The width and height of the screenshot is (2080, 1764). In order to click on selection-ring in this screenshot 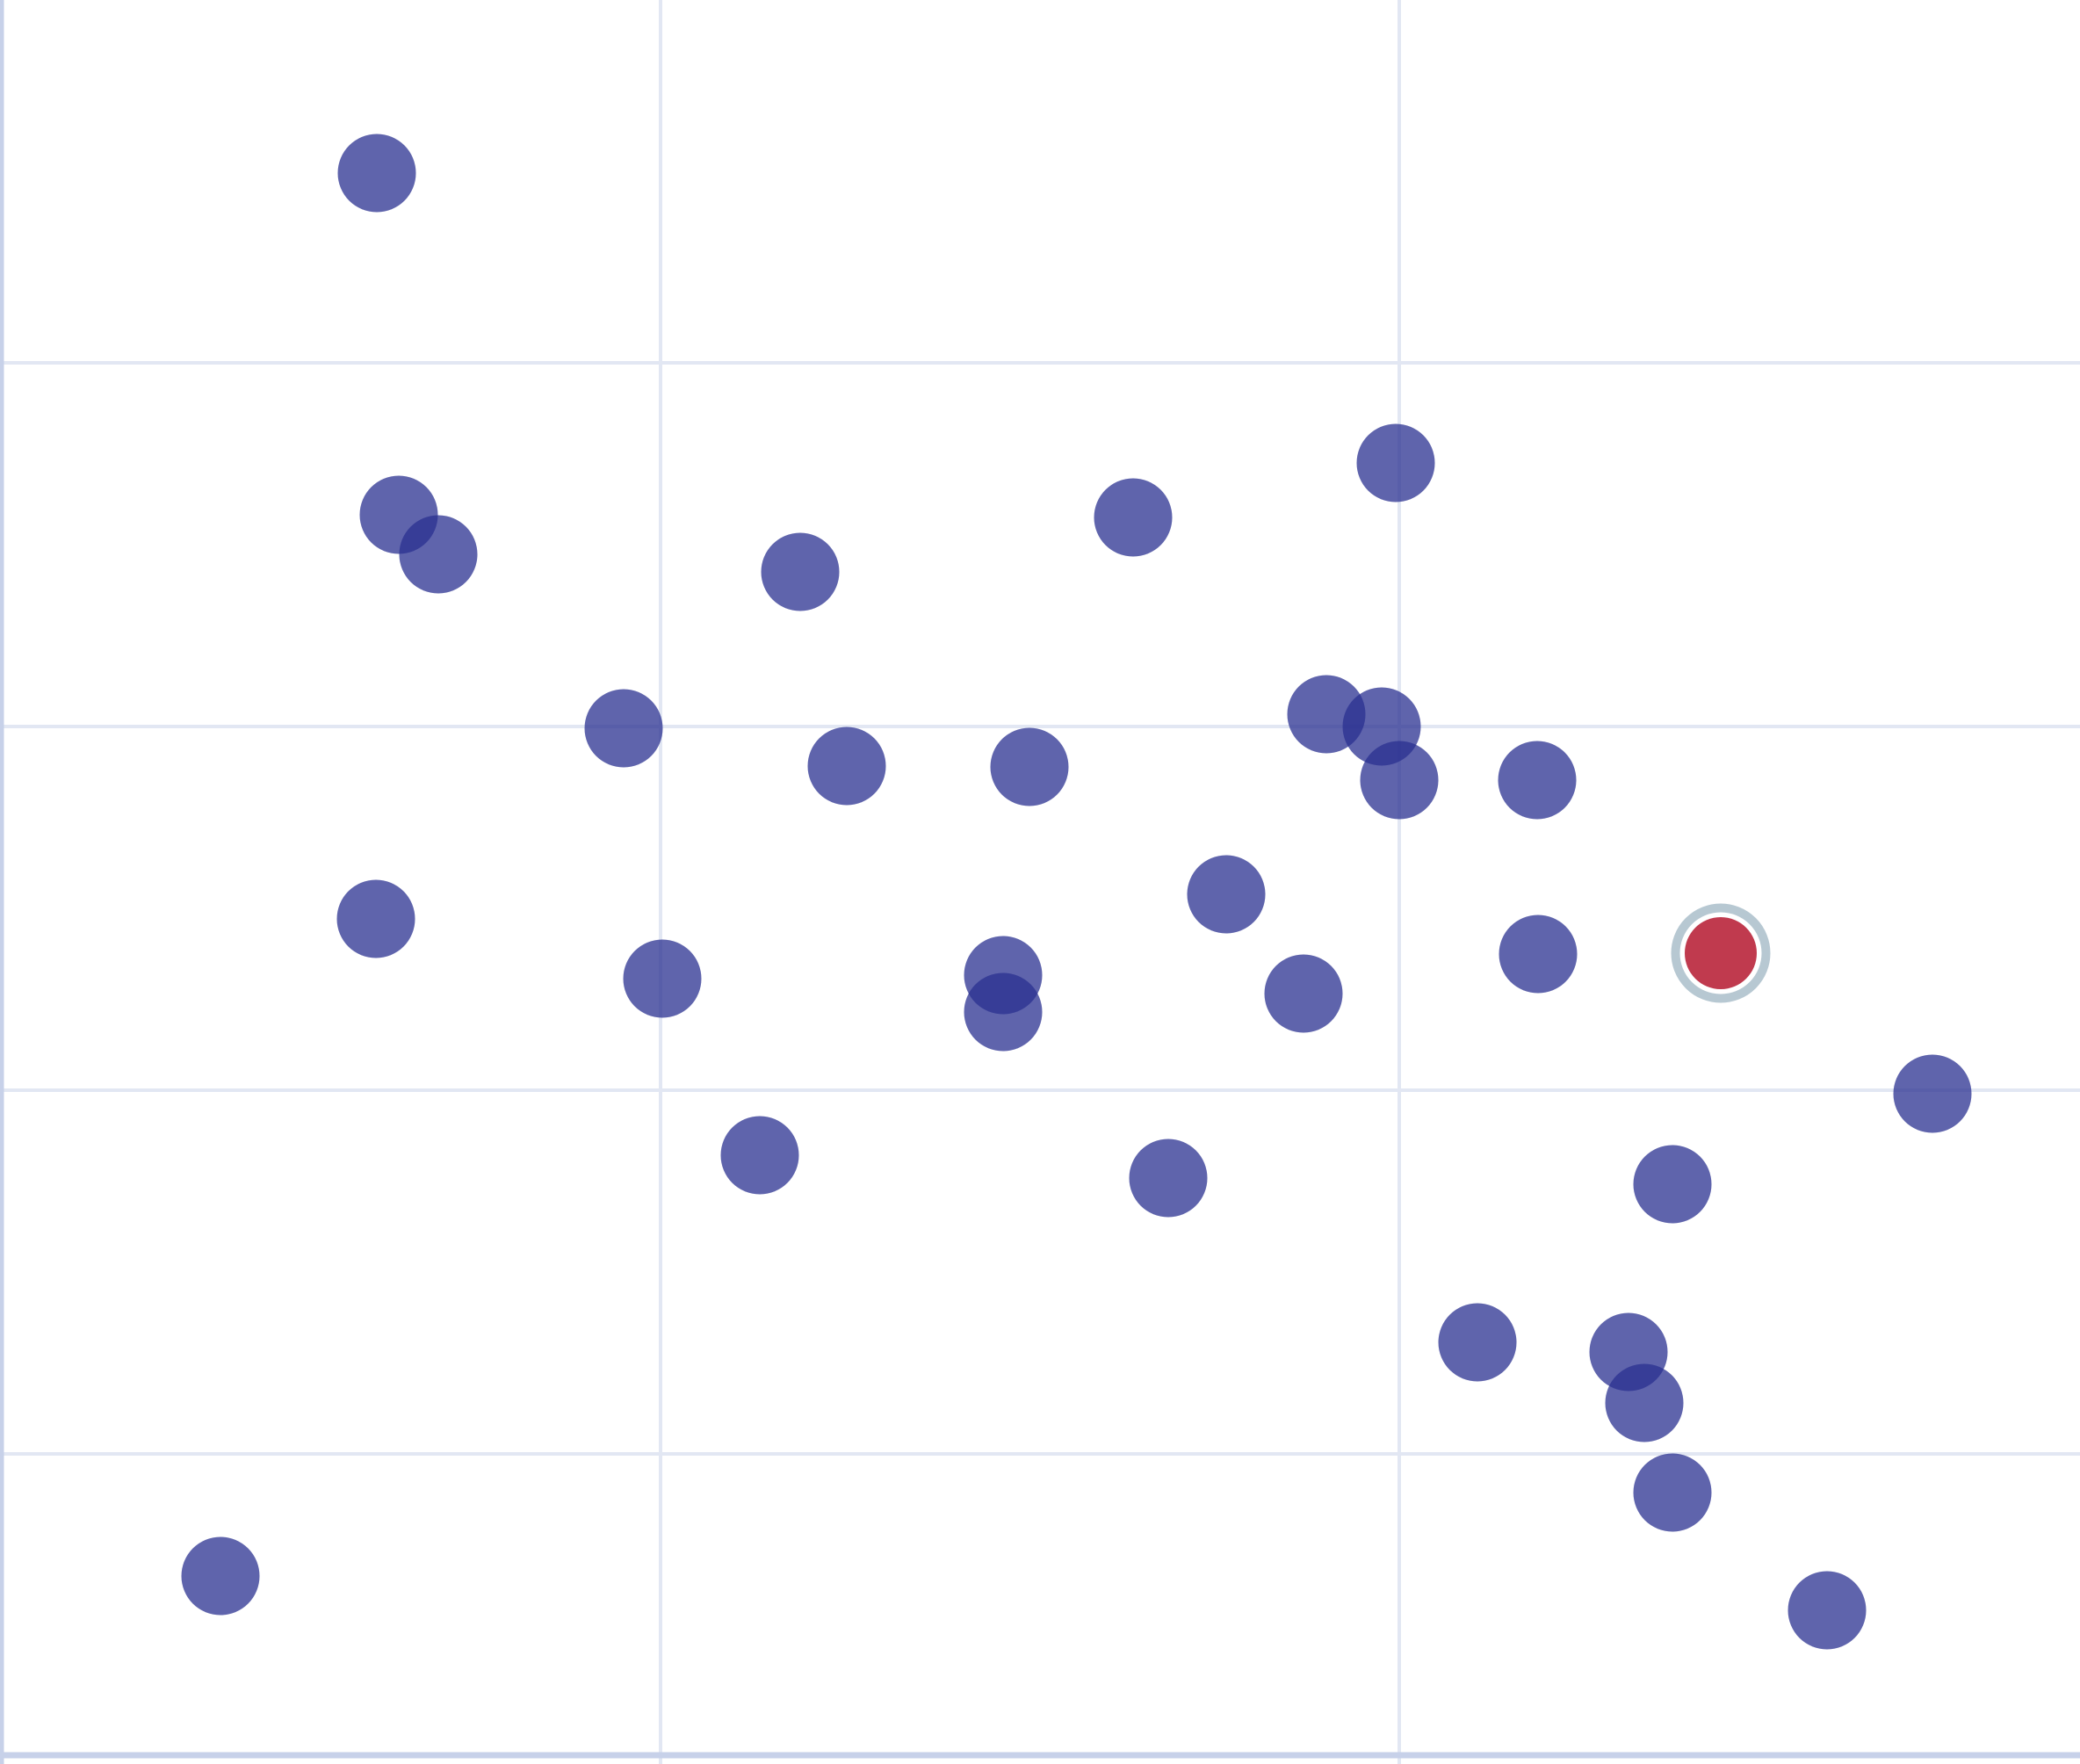, I will do `click(1721, 953)`.